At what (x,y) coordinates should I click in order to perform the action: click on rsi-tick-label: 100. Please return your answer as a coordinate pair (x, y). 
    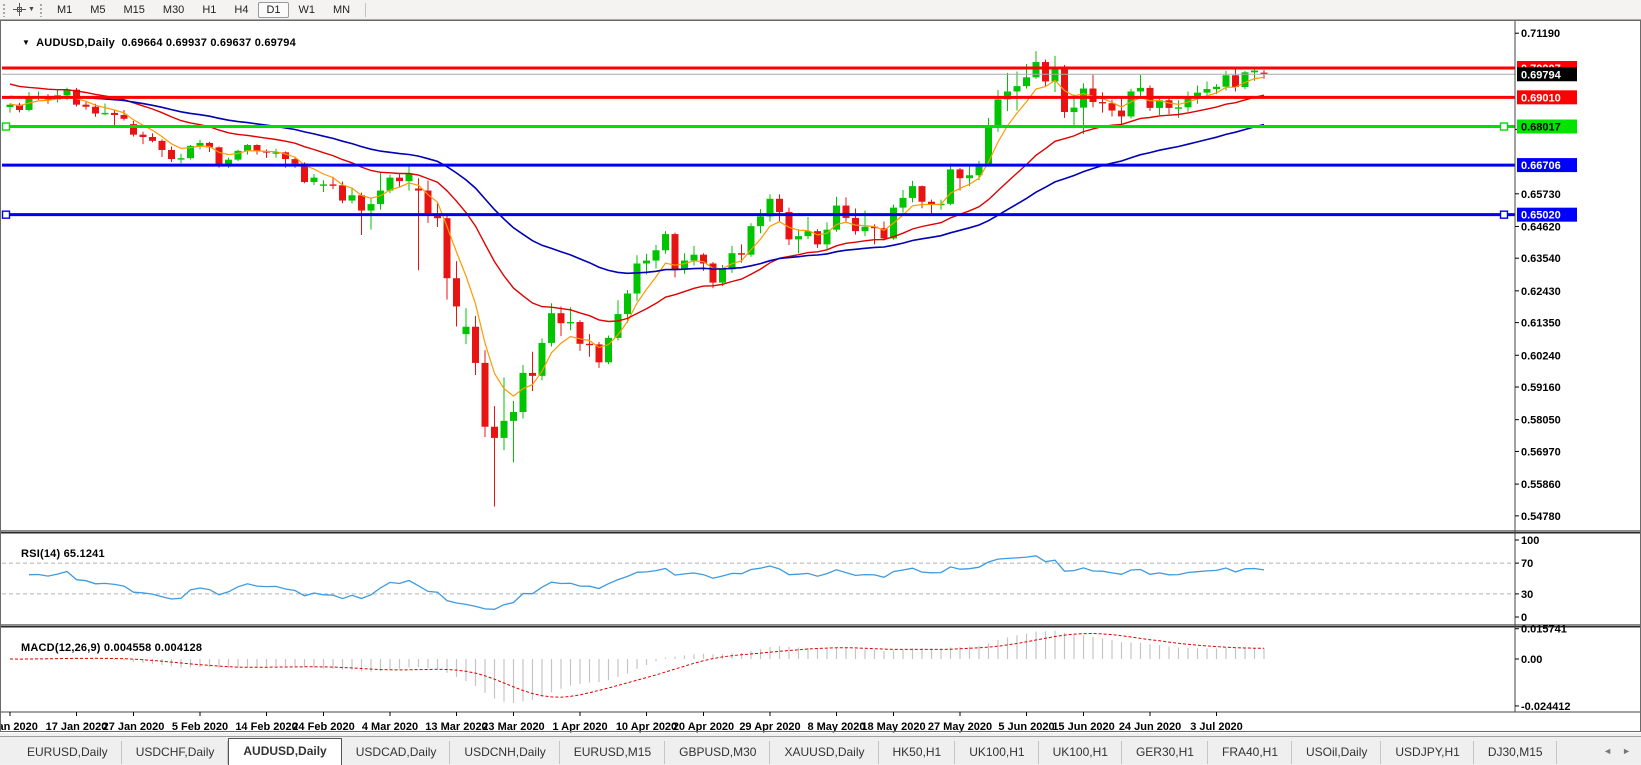
    Looking at the image, I should click on (1530, 541).